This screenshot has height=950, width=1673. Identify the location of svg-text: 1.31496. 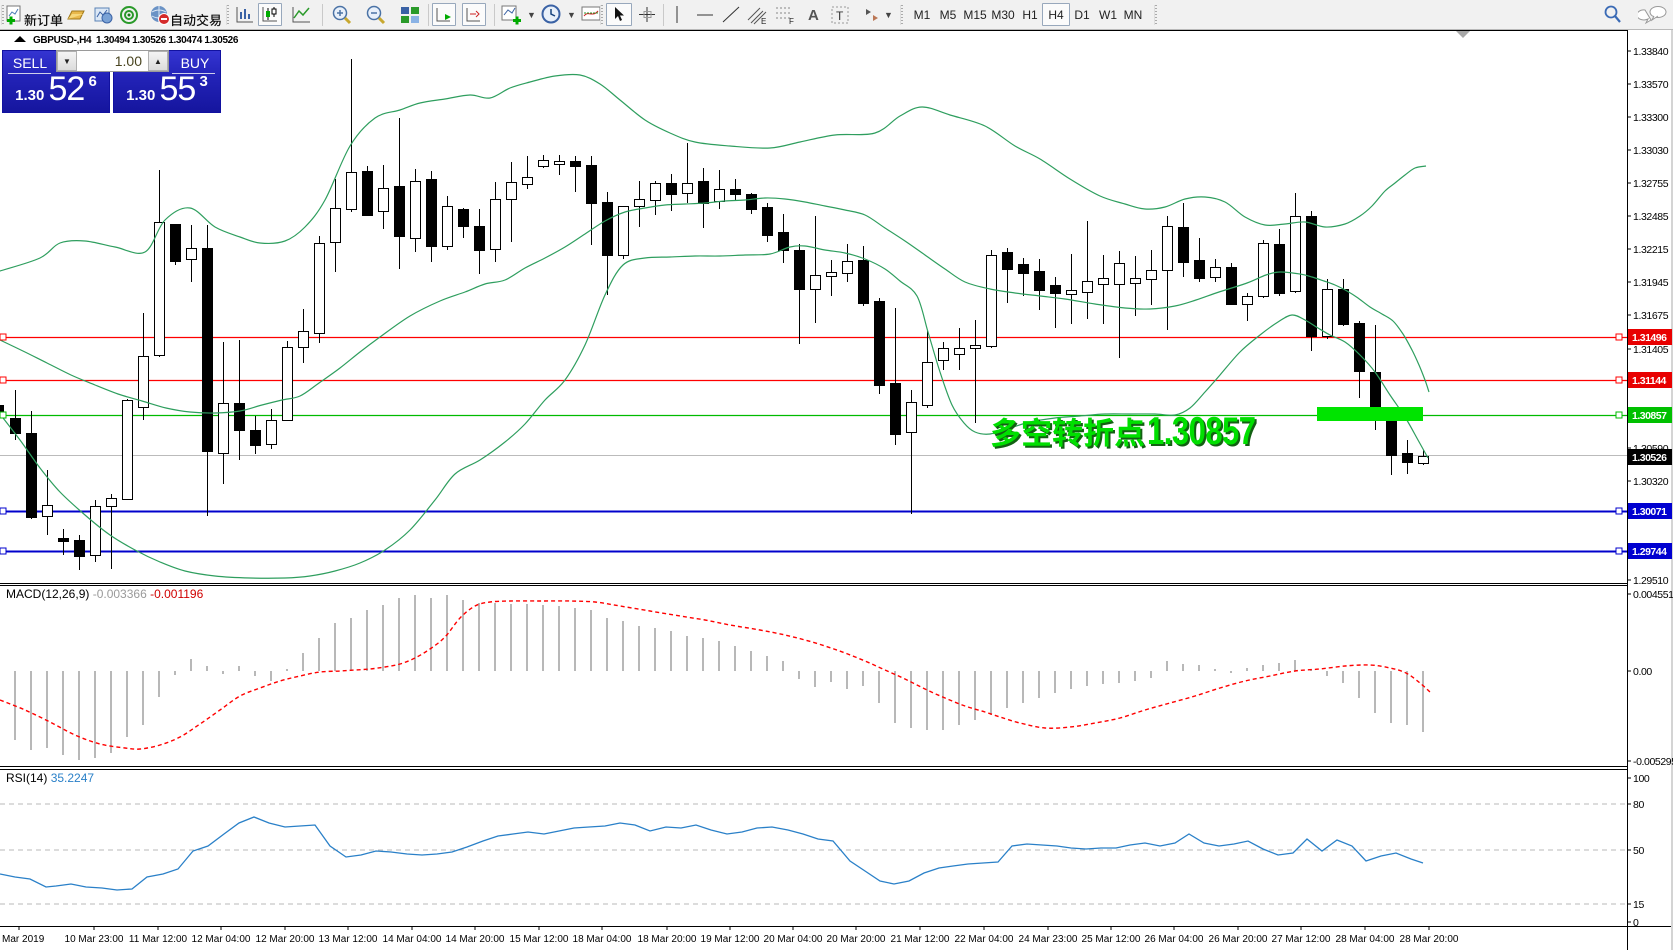
(1649, 338).